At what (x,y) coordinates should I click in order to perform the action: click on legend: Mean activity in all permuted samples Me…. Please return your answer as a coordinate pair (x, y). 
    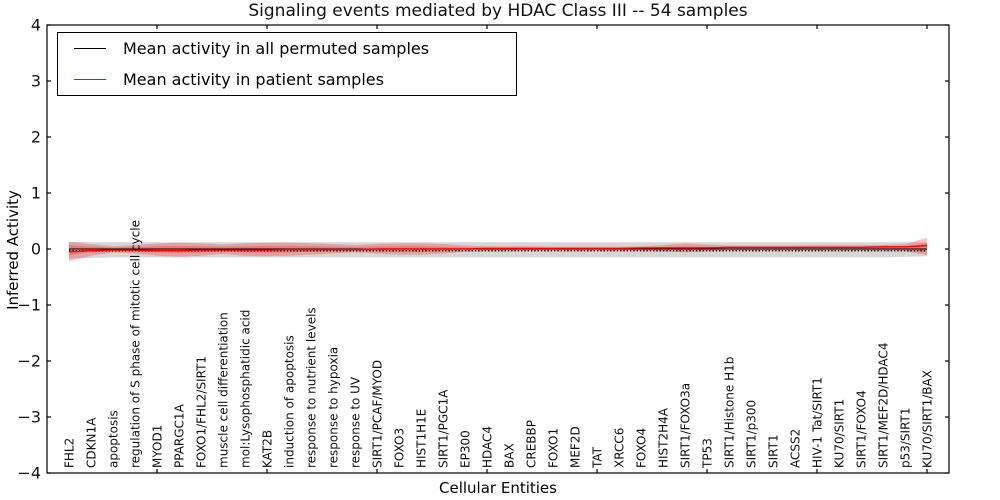
    Looking at the image, I should click on (287, 64).